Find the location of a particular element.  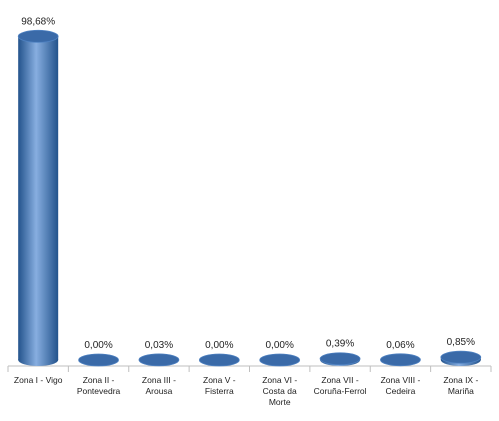

x-axis-ticks is located at coordinates (249, 369).